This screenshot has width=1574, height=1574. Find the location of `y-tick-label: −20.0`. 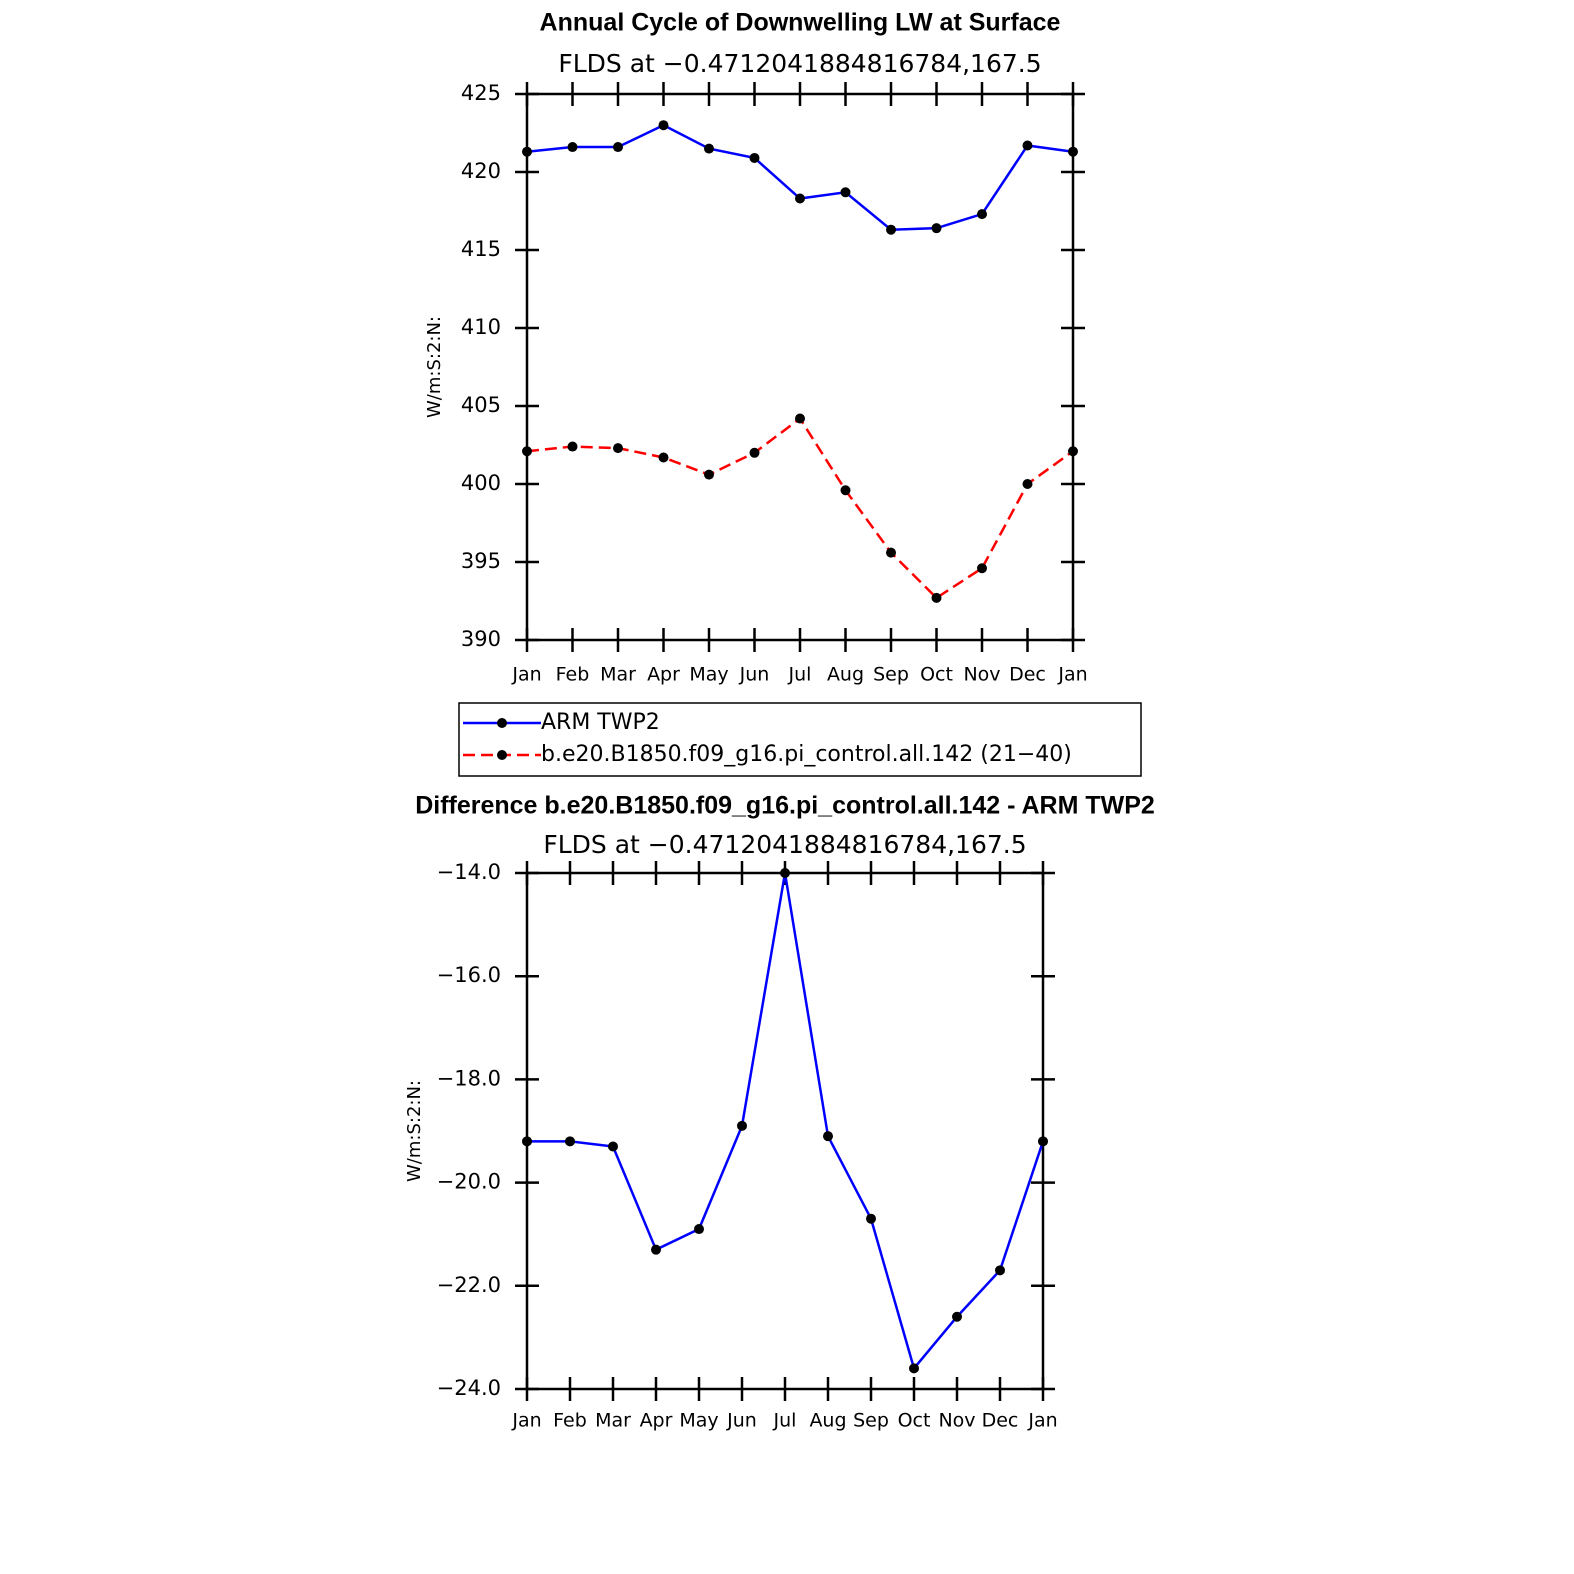

y-tick-label: −20.0 is located at coordinates (469, 1182).